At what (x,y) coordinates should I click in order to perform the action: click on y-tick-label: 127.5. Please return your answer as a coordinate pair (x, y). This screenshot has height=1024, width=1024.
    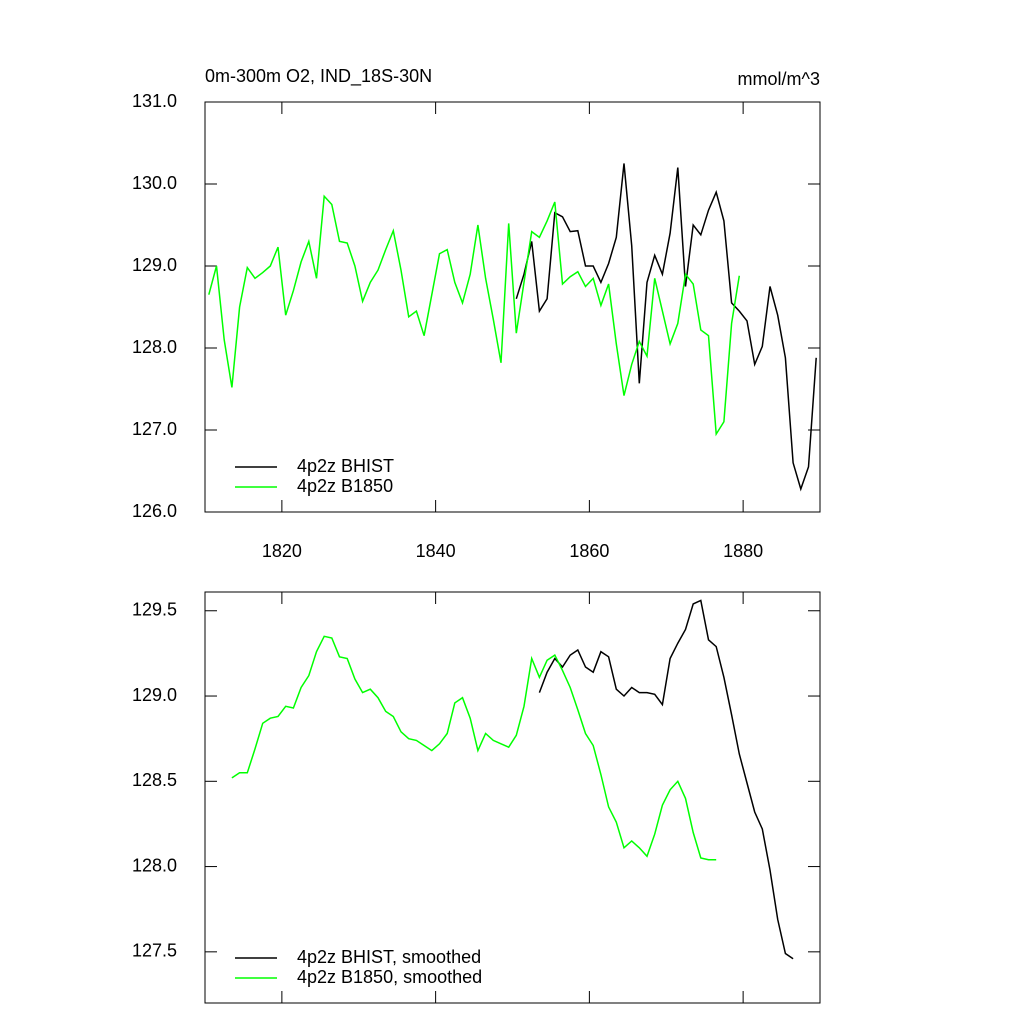
    Looking at the image, I should click on (154, 951).